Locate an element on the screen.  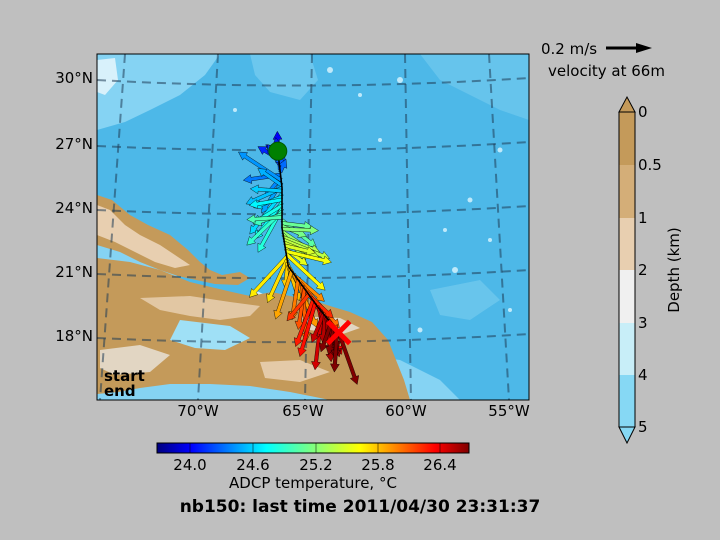
legend-end-label: end is located at coordinates (120, 391).